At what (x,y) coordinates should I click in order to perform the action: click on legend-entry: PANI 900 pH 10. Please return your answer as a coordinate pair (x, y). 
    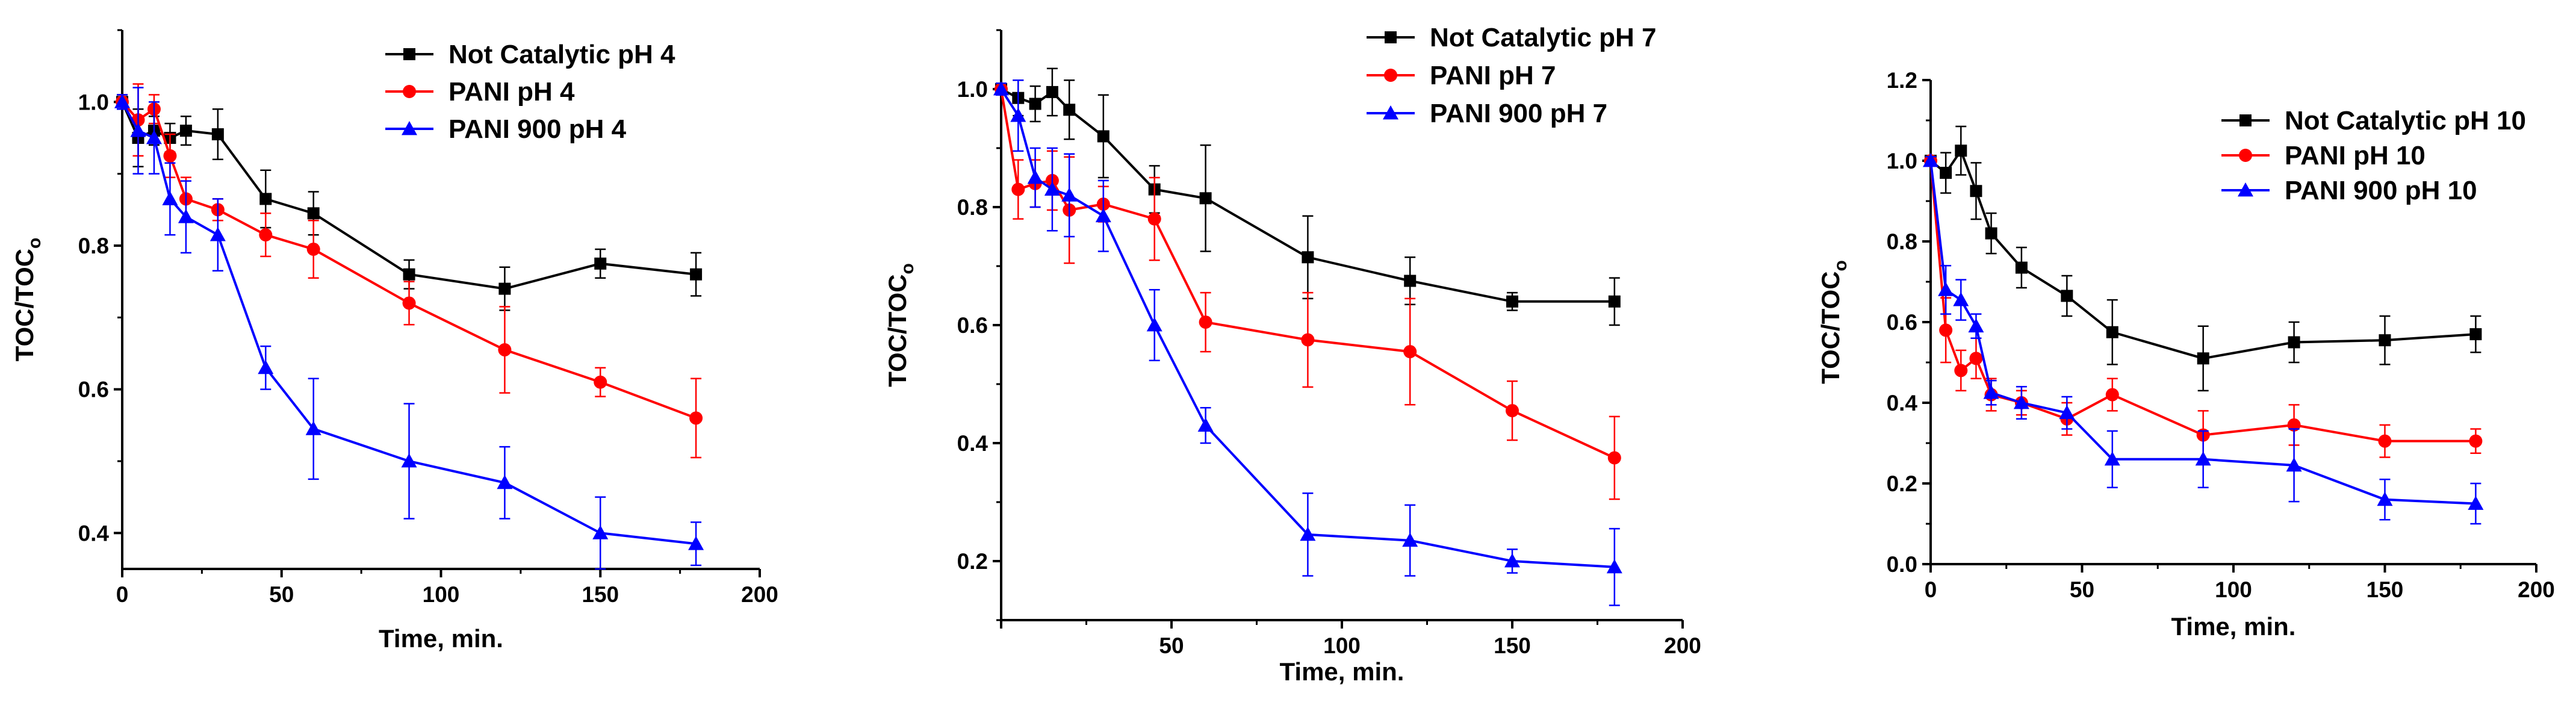
    Looking at the image, I should click on (2349, 191).